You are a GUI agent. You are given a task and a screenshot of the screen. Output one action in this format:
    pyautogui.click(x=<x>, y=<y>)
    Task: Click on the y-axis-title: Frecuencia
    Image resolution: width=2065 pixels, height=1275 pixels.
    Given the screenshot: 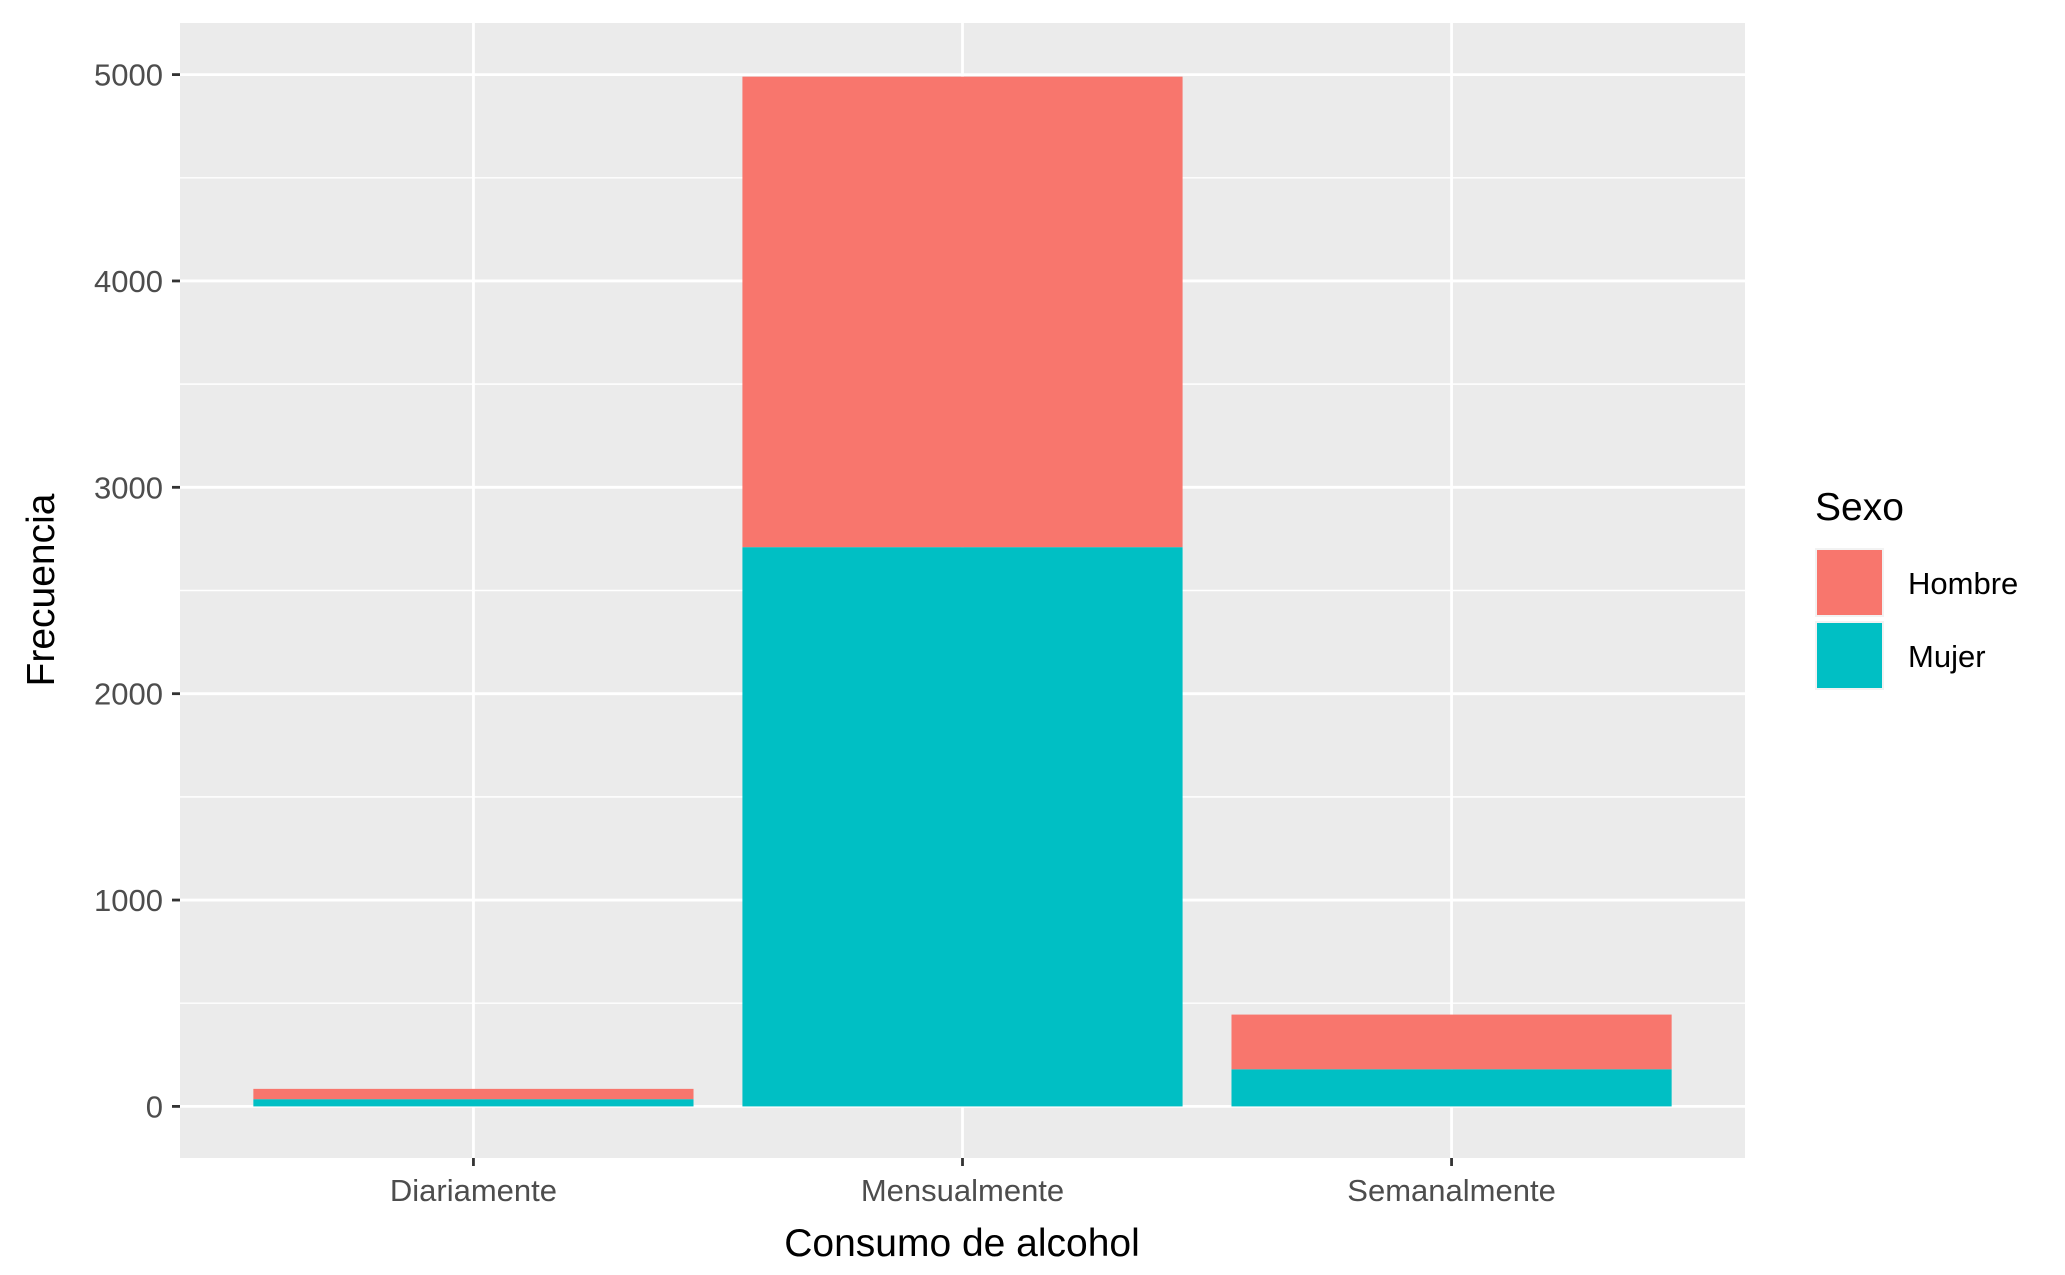 What is the action you would take?
    pyautogui.click(x=41, y=589)
    